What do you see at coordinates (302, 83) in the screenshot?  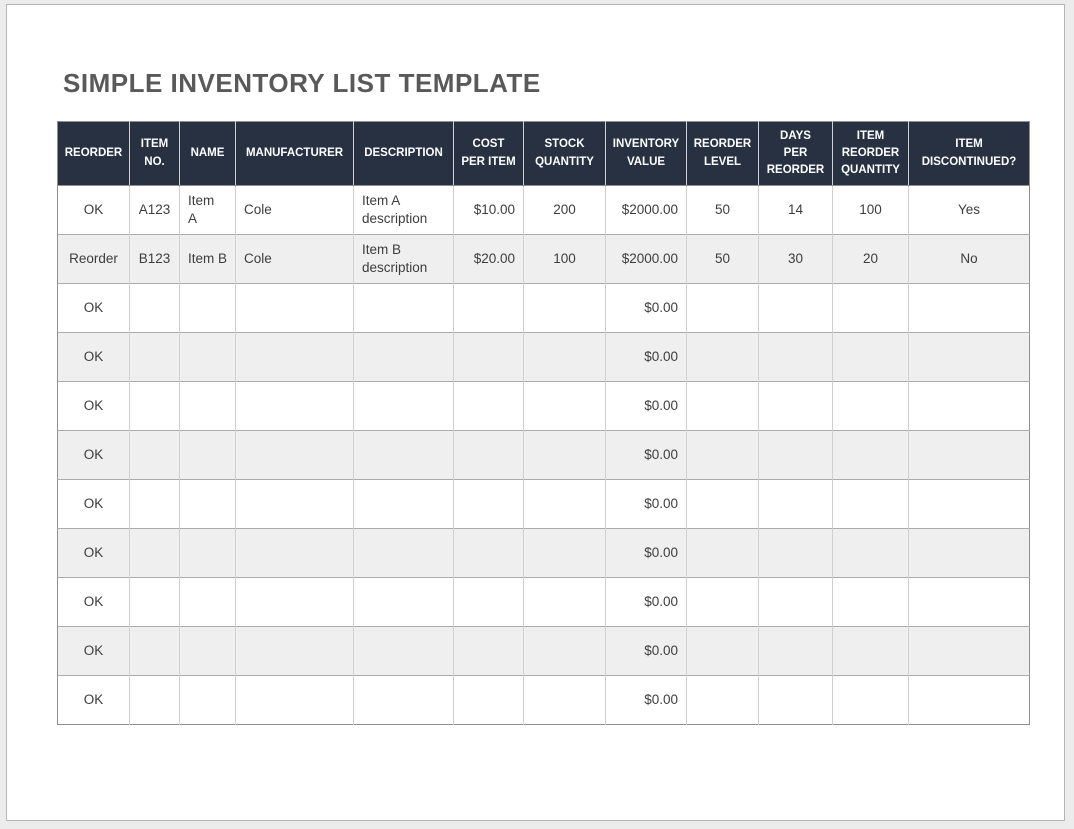 I see `page-title: SIMPLE INVENTORY LIST TEMPLATE` at bounding box center [302, 83].